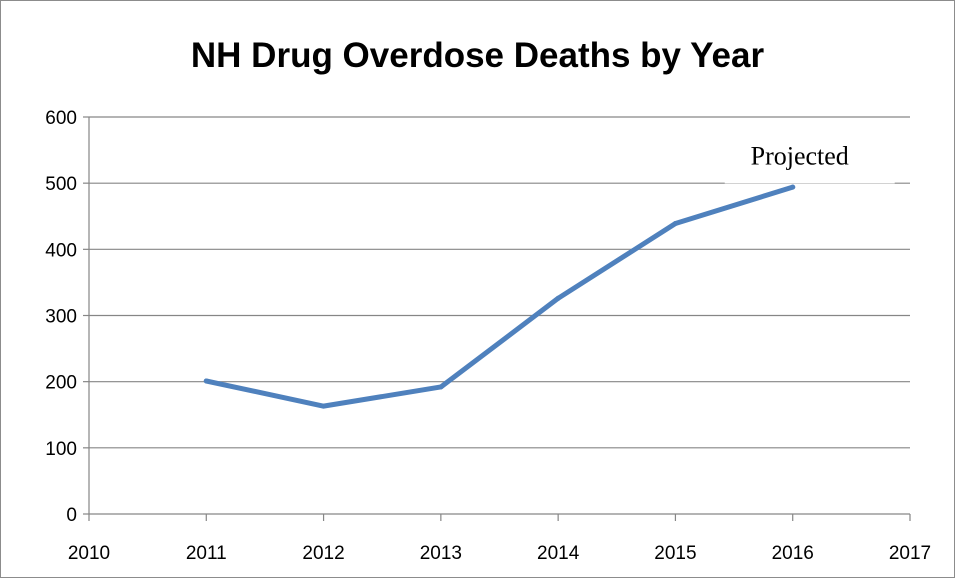 This screenshot has height=578, width=955. I want to click on y-tick-label-500: 500, so click(61, 184).